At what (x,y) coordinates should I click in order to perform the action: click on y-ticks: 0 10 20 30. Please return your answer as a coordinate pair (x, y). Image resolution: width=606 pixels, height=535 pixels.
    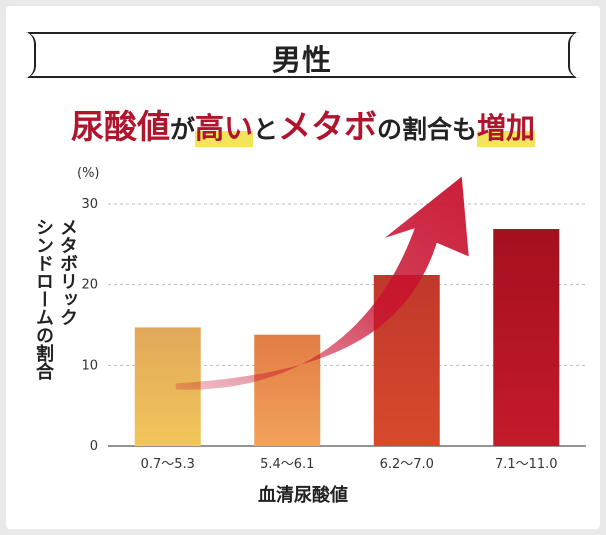
    Looking at the image, I should click on (89, 325).